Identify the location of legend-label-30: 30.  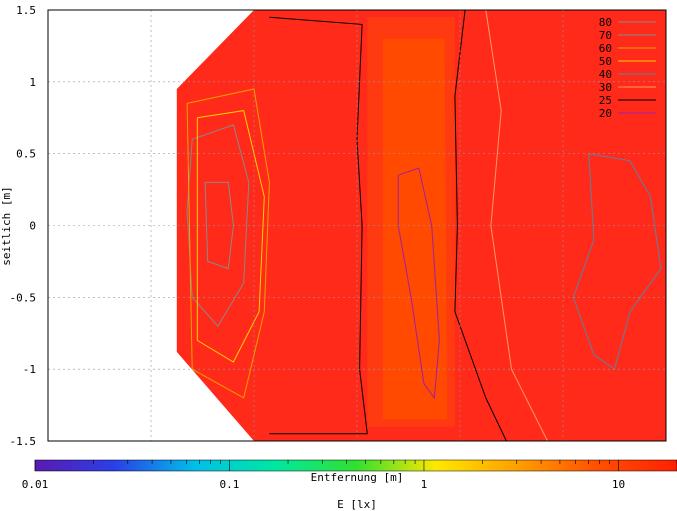
(605, 87).